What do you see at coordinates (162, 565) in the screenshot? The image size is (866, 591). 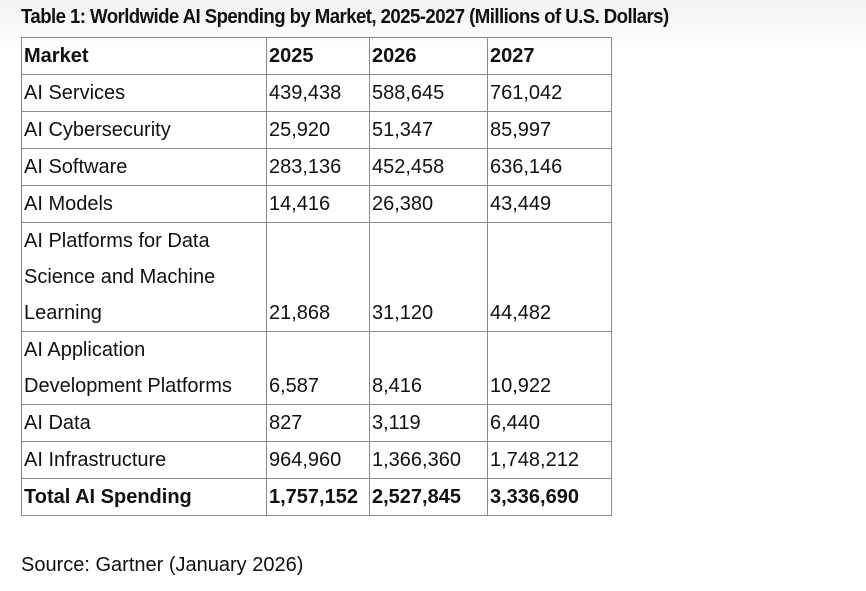 I see `source-note: Source: Gartner (January 2026)` at bounding box center [162, 565].